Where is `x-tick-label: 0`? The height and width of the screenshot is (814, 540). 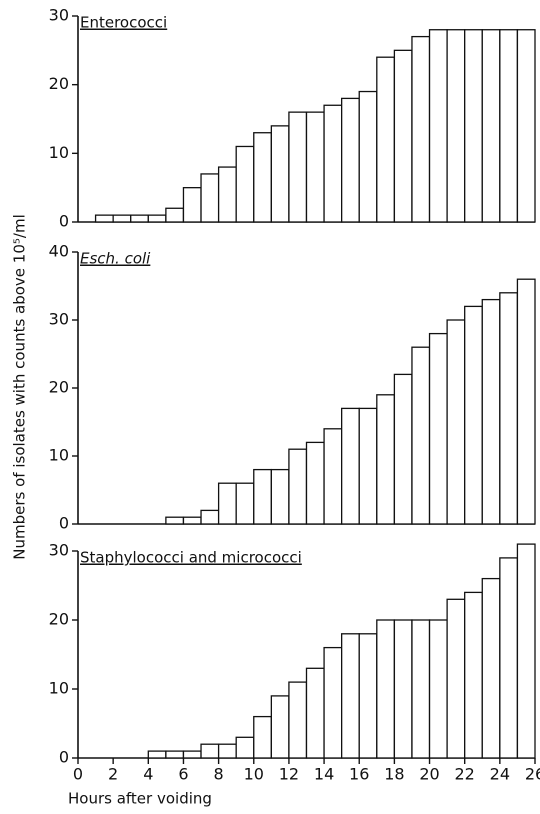 x-tick-label: 0 is located at coordinates (78, 774).